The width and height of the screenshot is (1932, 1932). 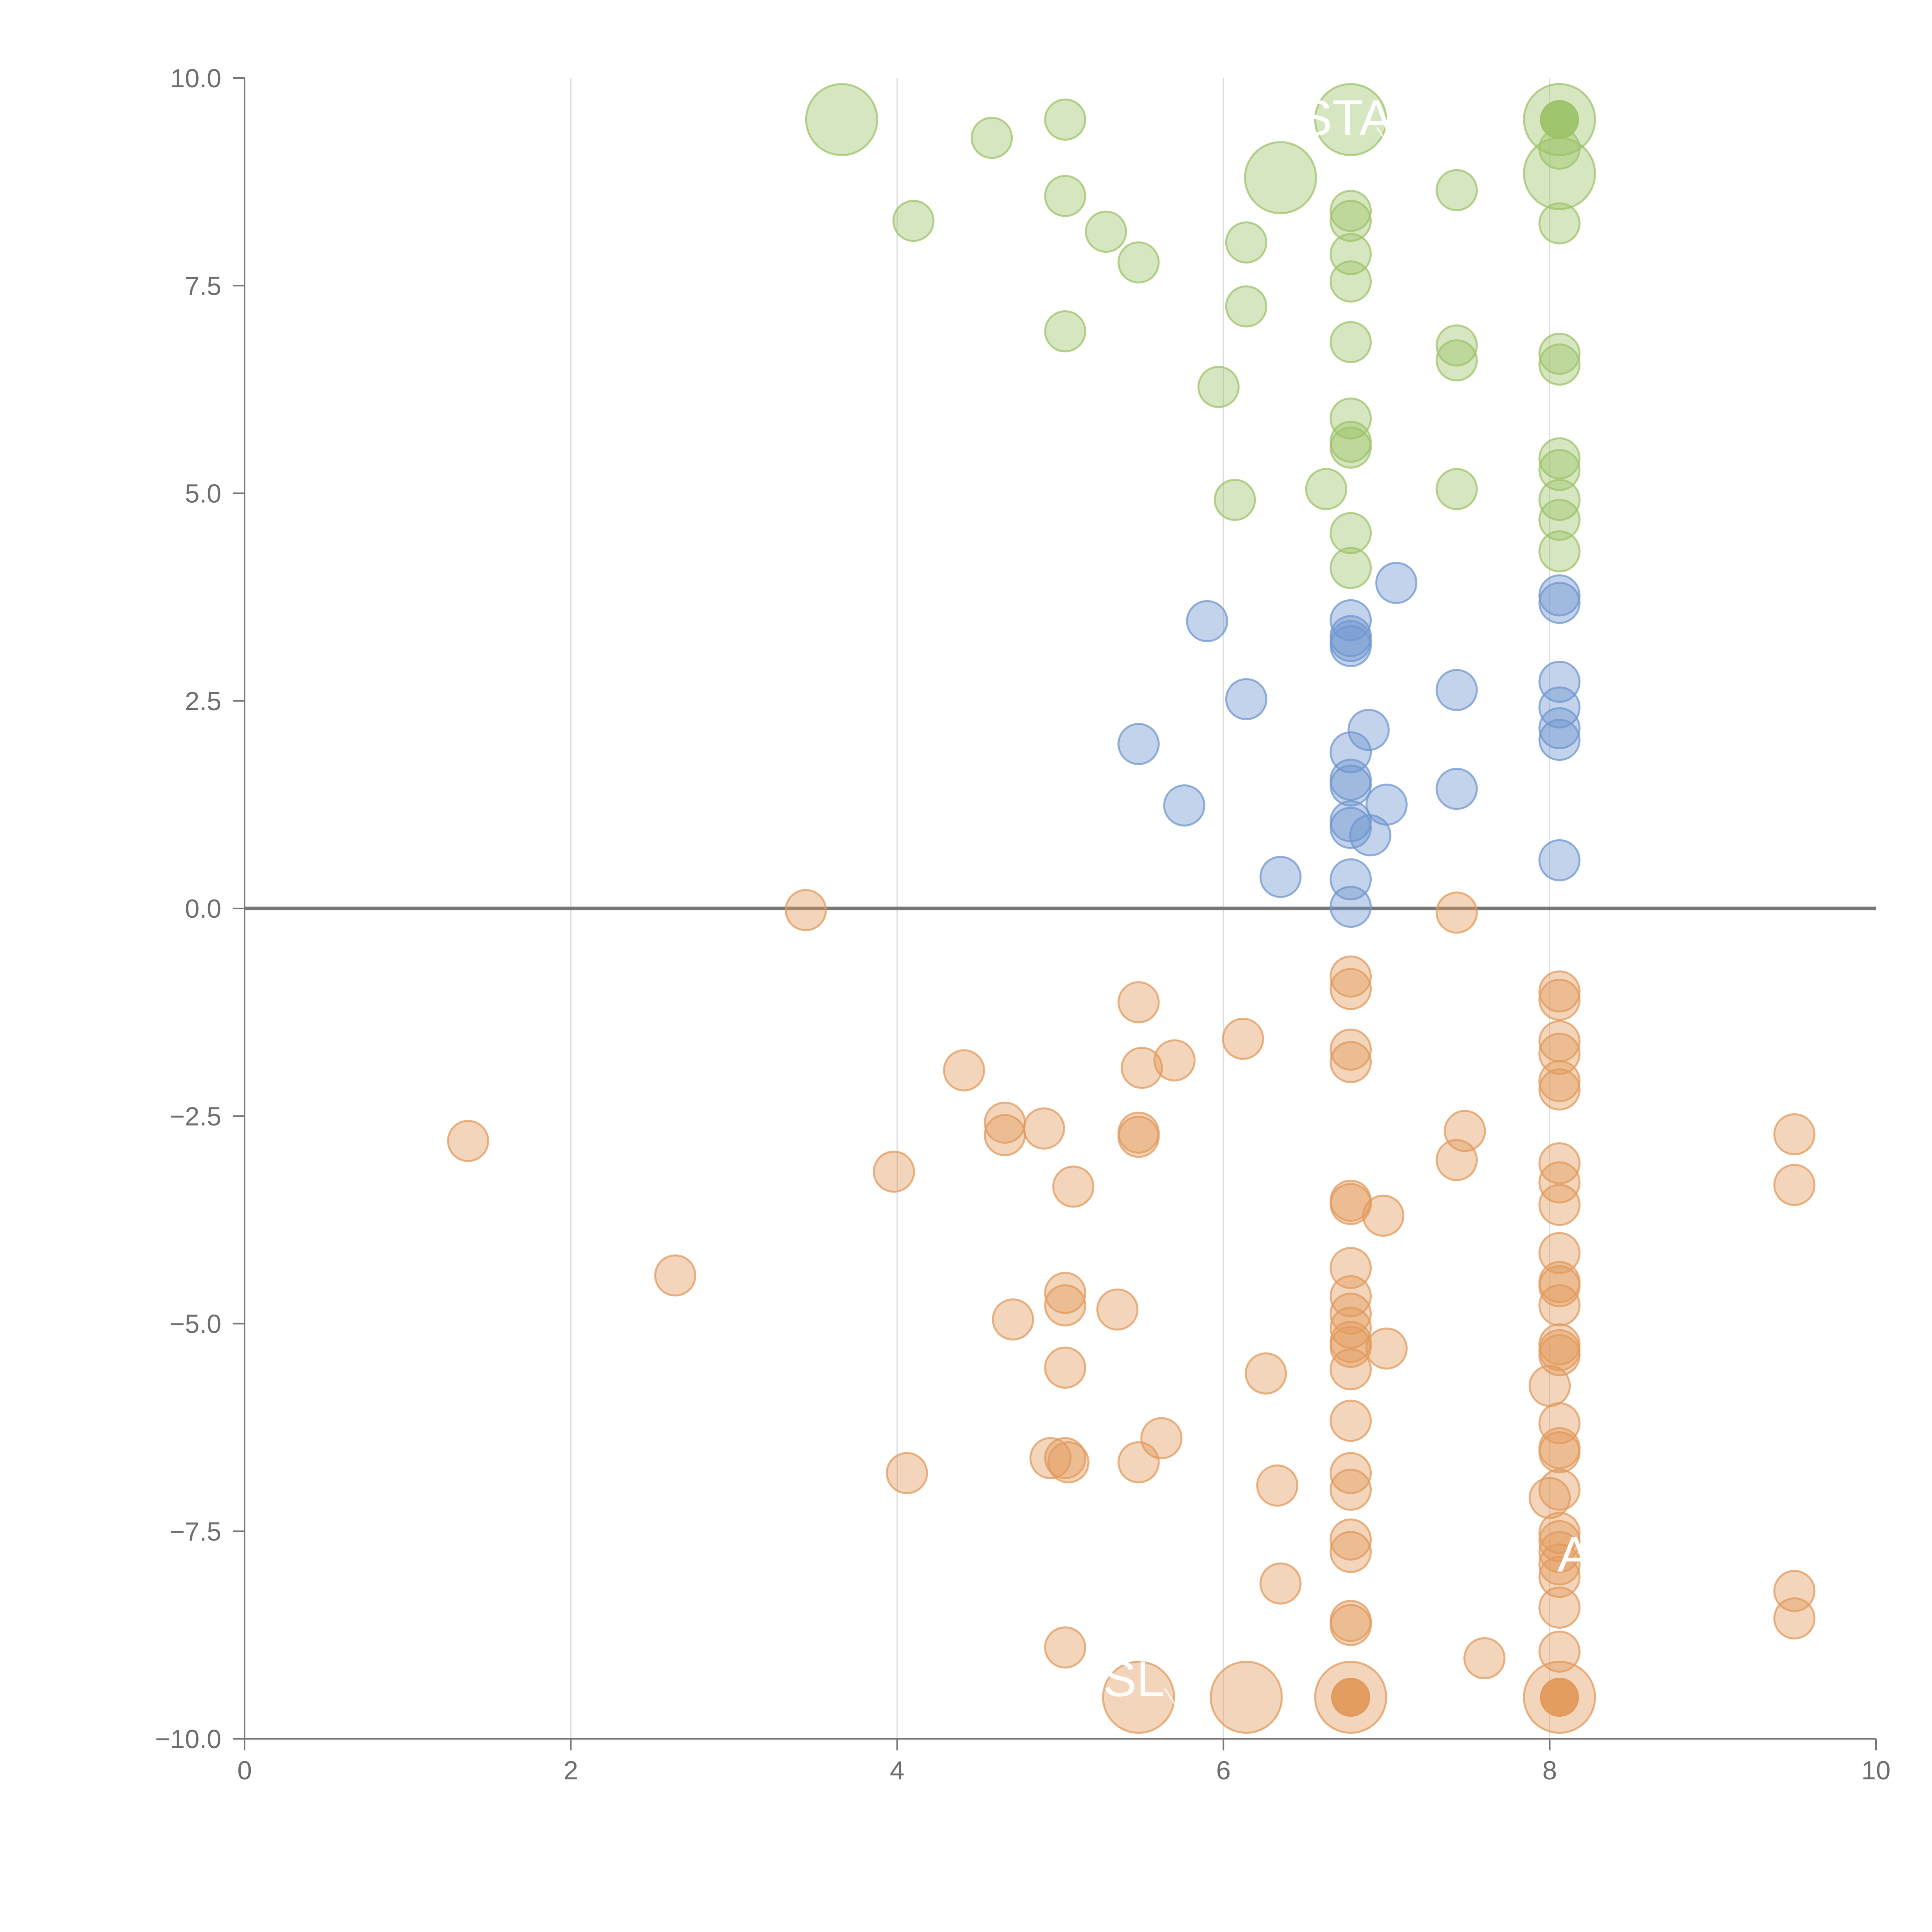 I want to click on annotation-label: A, so click(x=1575, y=1554).